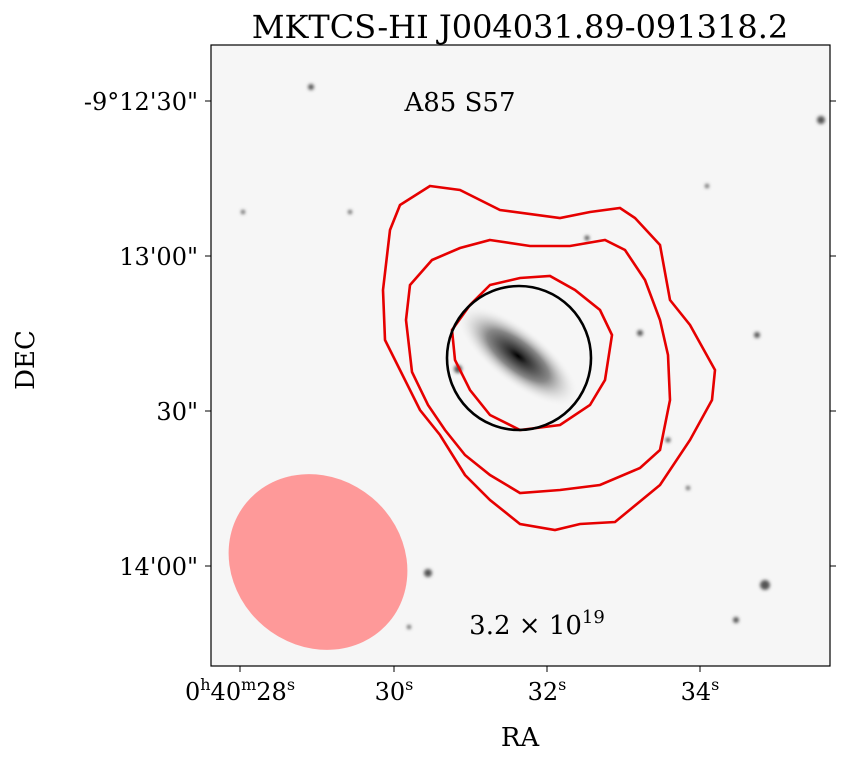  What do you see at coordinates (177, 412) in the screenshot?
I see `y-tick-label: 30"` at bounding box center [177, 412].